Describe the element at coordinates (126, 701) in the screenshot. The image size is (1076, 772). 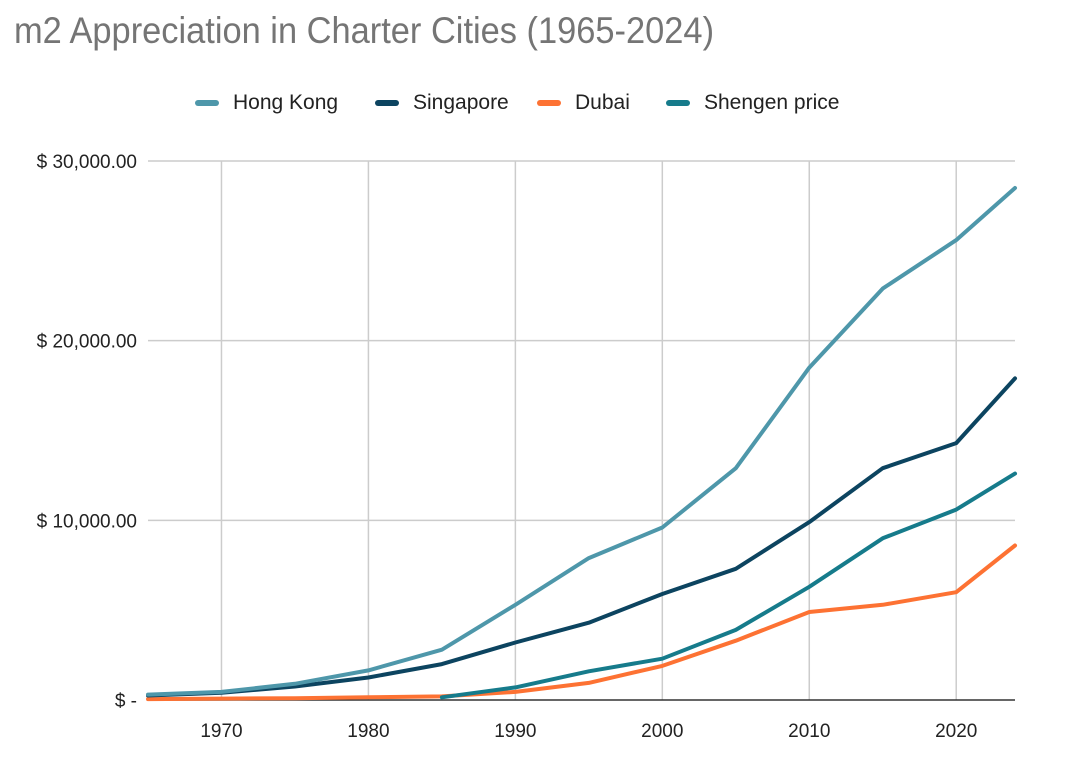
I see `y-tick-label: $ -` at that location.